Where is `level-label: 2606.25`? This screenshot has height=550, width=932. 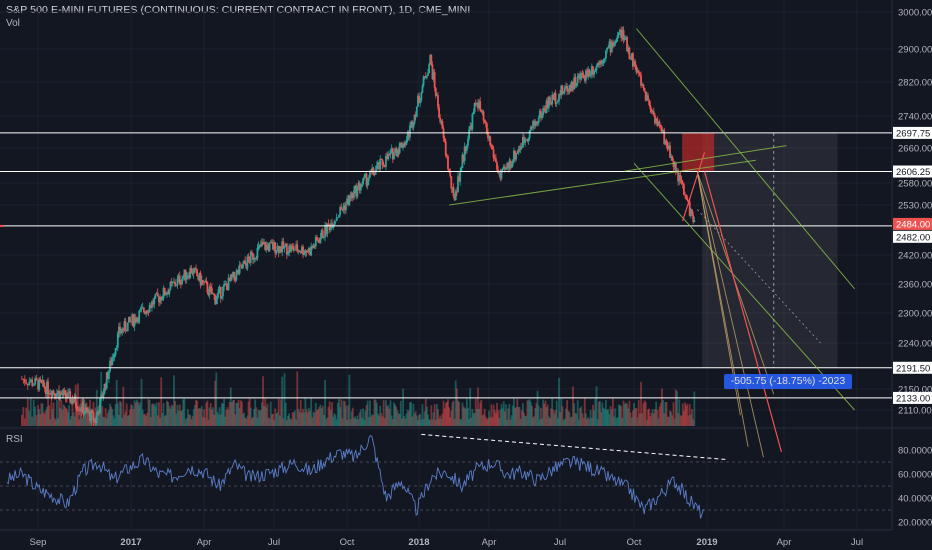
level-label: 2606.25 is located at coordinates (913, 172).